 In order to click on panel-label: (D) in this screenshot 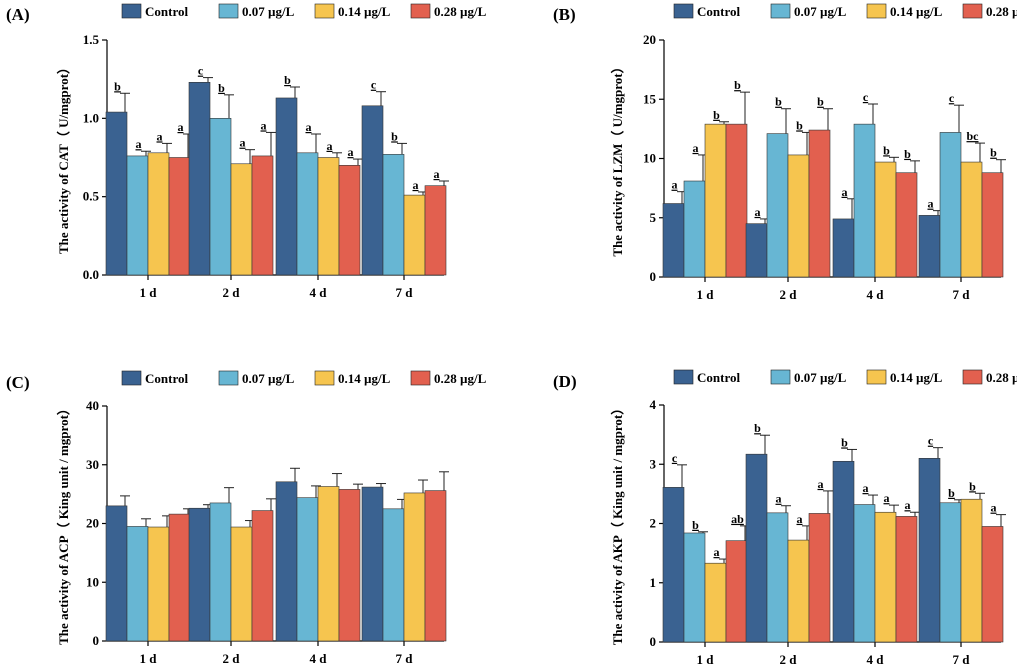, I will do `click(565, 381)`.